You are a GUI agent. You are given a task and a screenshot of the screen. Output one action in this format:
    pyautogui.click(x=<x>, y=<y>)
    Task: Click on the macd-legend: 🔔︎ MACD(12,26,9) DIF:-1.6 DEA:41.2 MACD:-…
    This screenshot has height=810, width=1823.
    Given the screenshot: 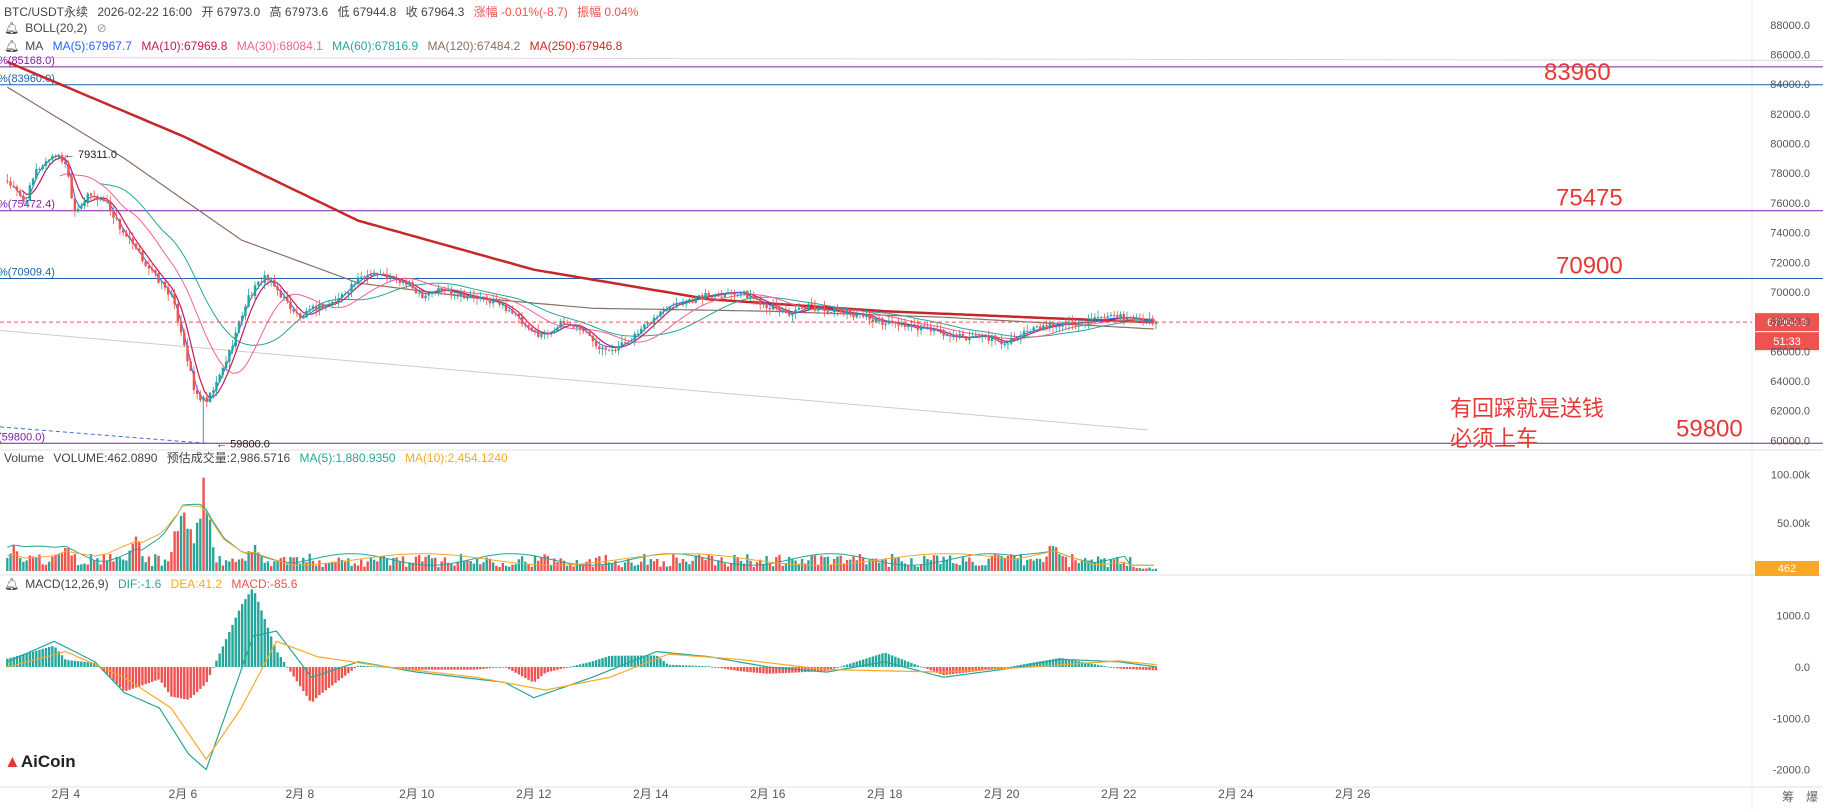 What is the action you would take?
    pyautogui.click(x=153, y=584)
    